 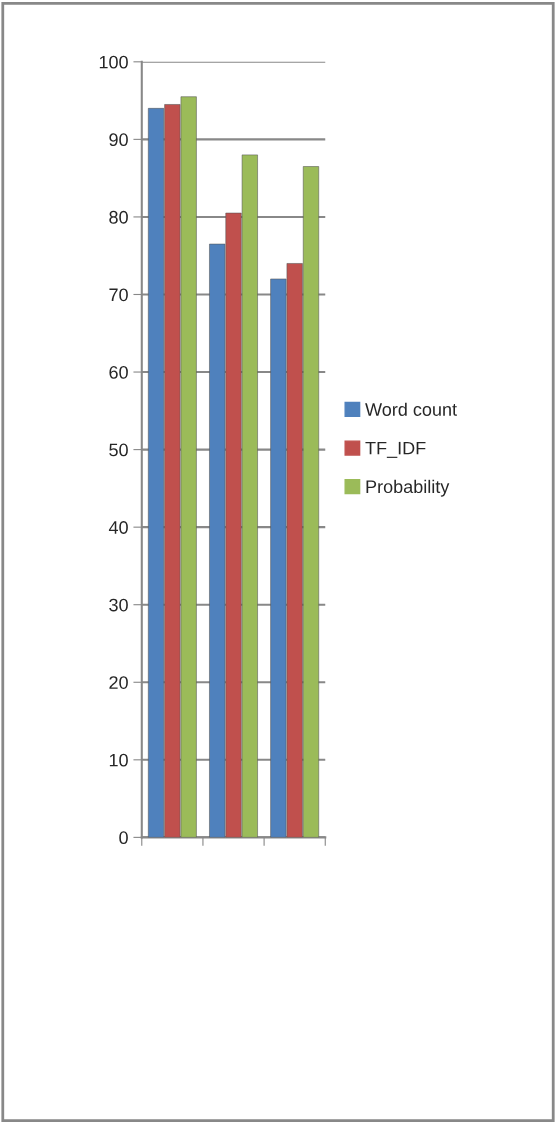 What do you see at coordinates (118, 217) in the screenshot?
I see `y-tick-label: 80` at bounding box center [118, 217].